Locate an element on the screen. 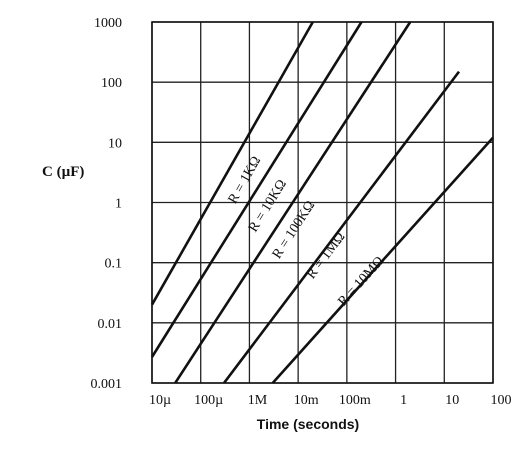 The height and width of the screenshot is (460, 529). x-tick-label: 10 is located at coordinates (452, 400).